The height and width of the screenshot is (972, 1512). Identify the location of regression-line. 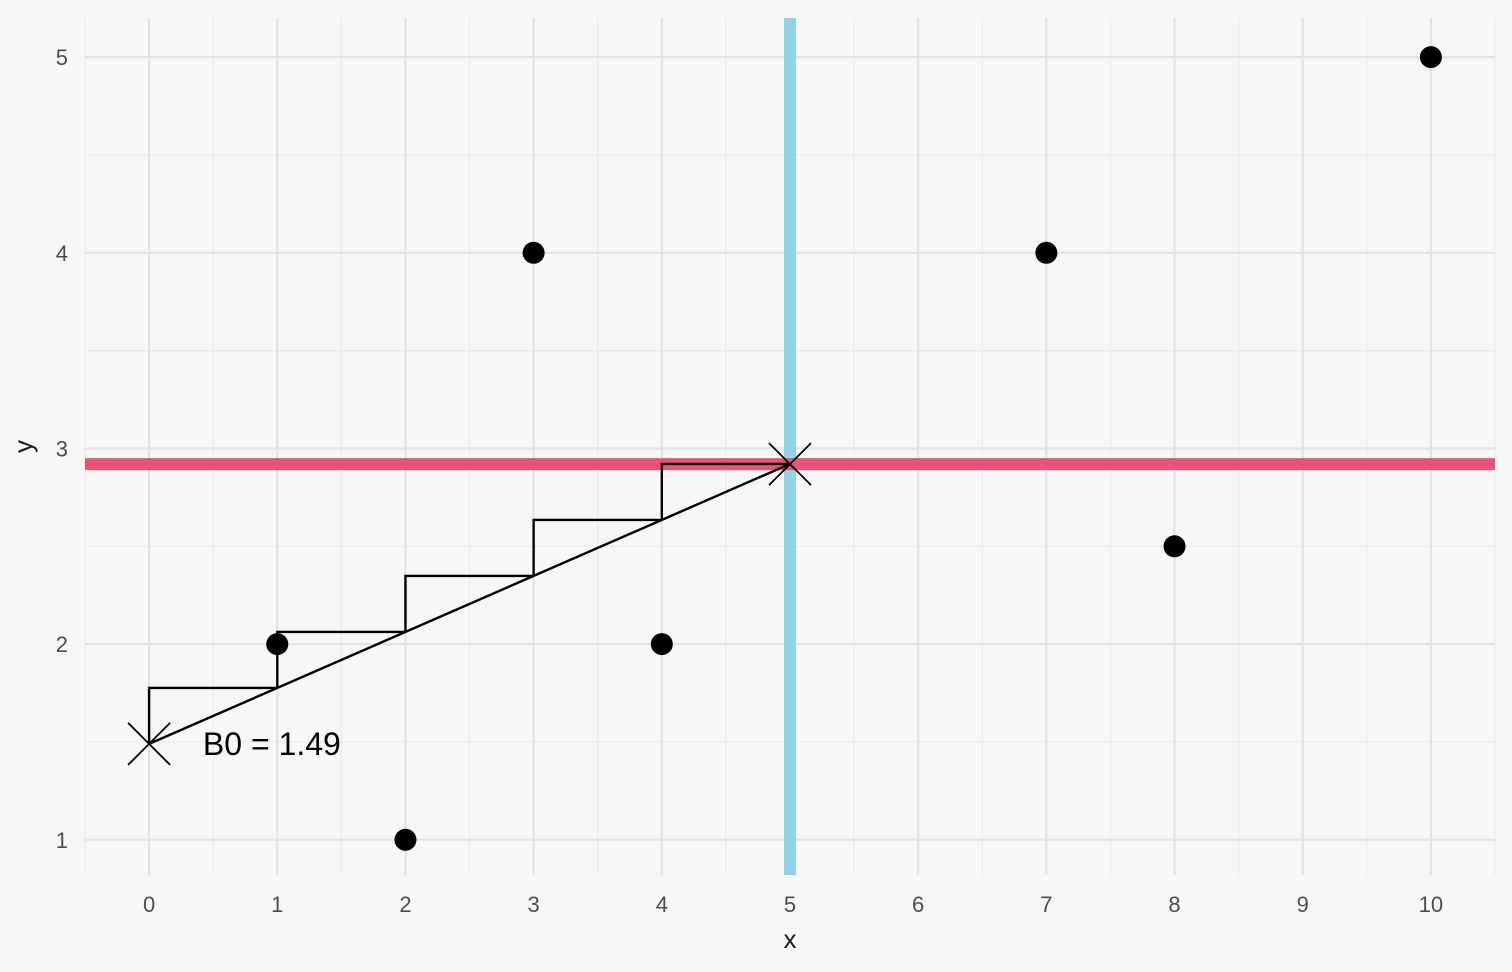
(469, 604).